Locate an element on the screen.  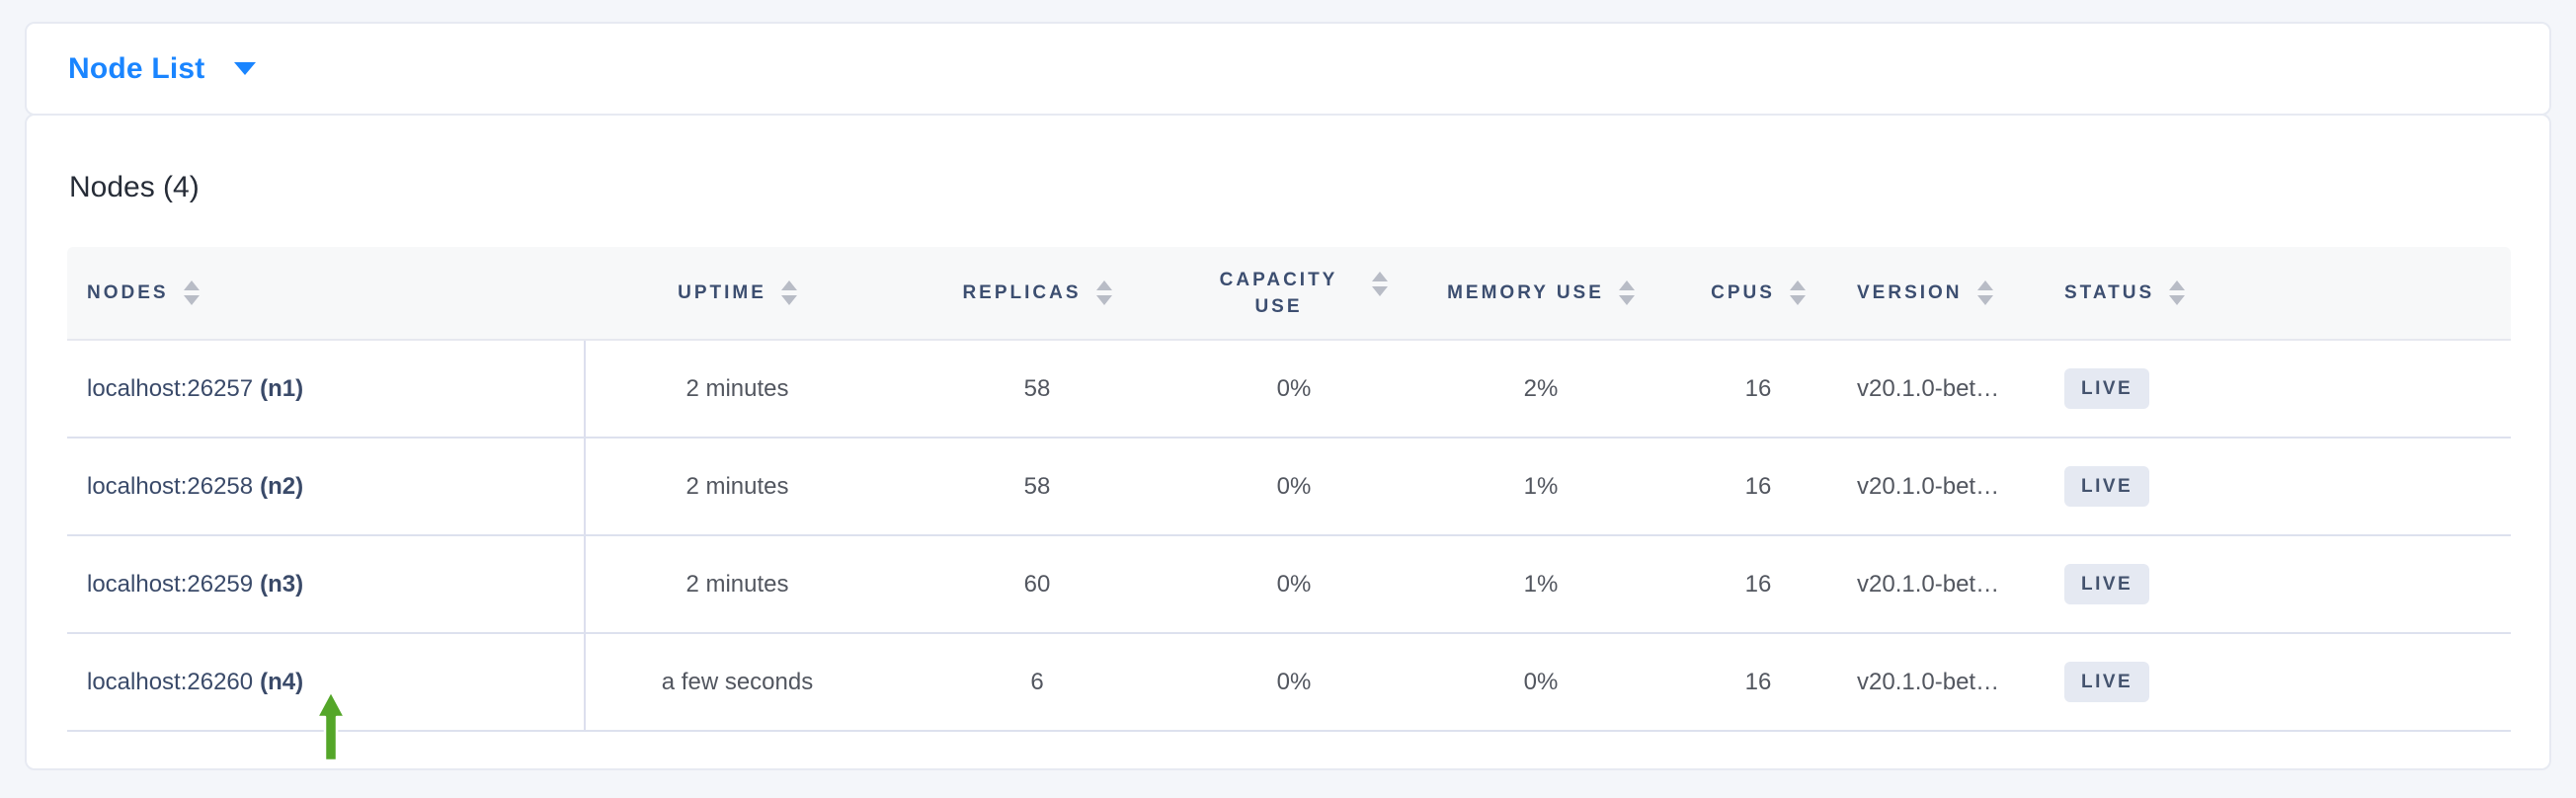
column-label: STATUS is located at coordinates (2109, 292).